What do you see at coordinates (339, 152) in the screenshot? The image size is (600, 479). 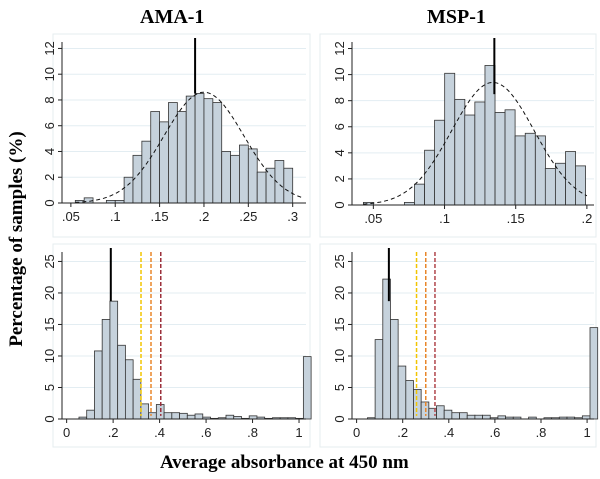 I see `y-tick-label: 4` at bounding box center [339, 152].